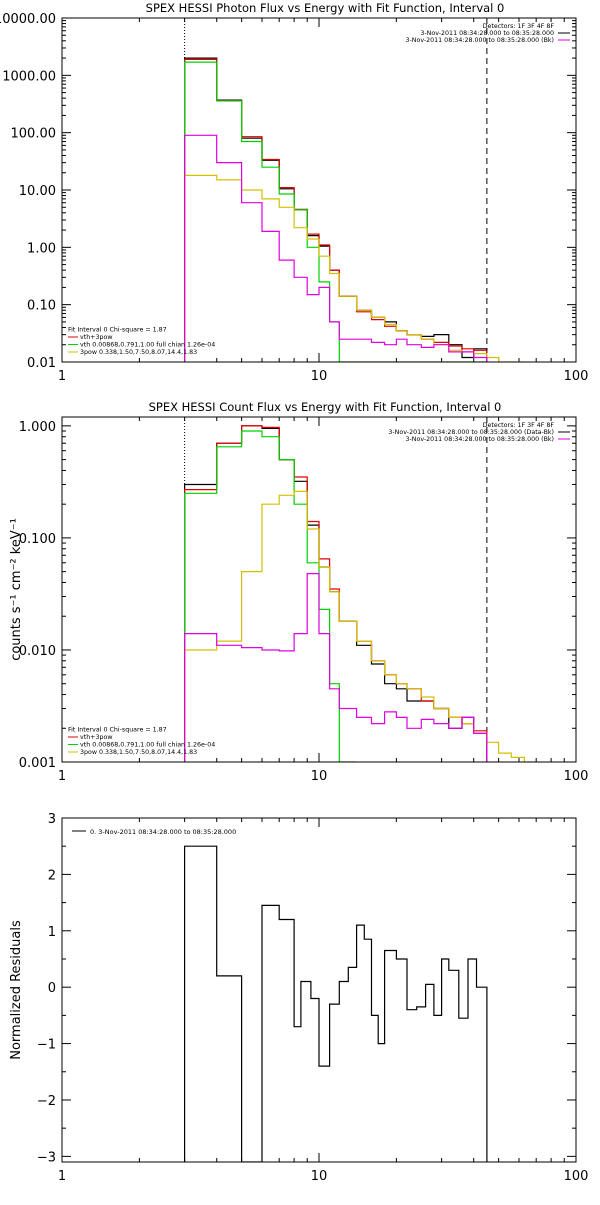 The image size is (600, 1205). What do you see at coordinates (46, 1157) in the screenshot?
I see `y-tick-label: −3` at bounding box center [46, 1157].